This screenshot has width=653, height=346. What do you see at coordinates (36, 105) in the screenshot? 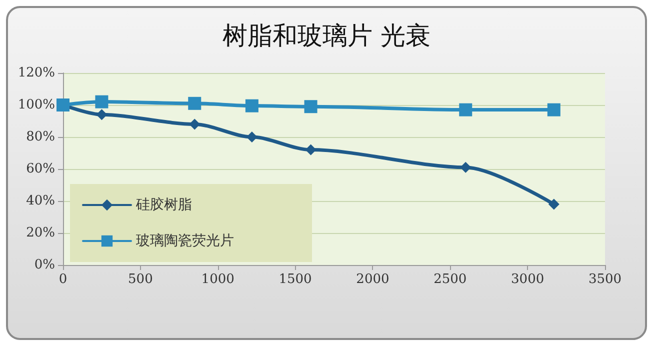
I see `y-tick-label: 100%` at bounding box center [36, 105].